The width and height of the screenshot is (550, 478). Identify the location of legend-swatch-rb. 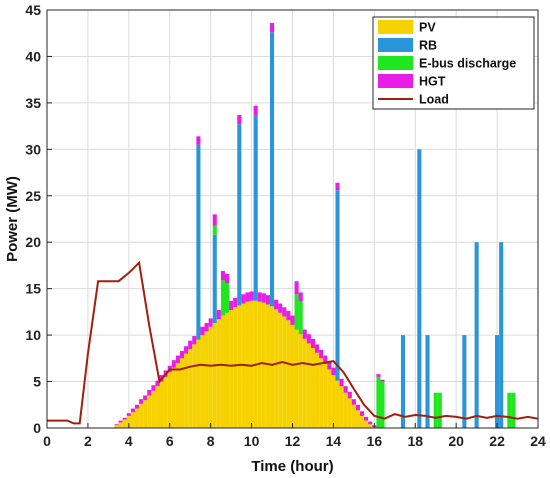
(395, 45).